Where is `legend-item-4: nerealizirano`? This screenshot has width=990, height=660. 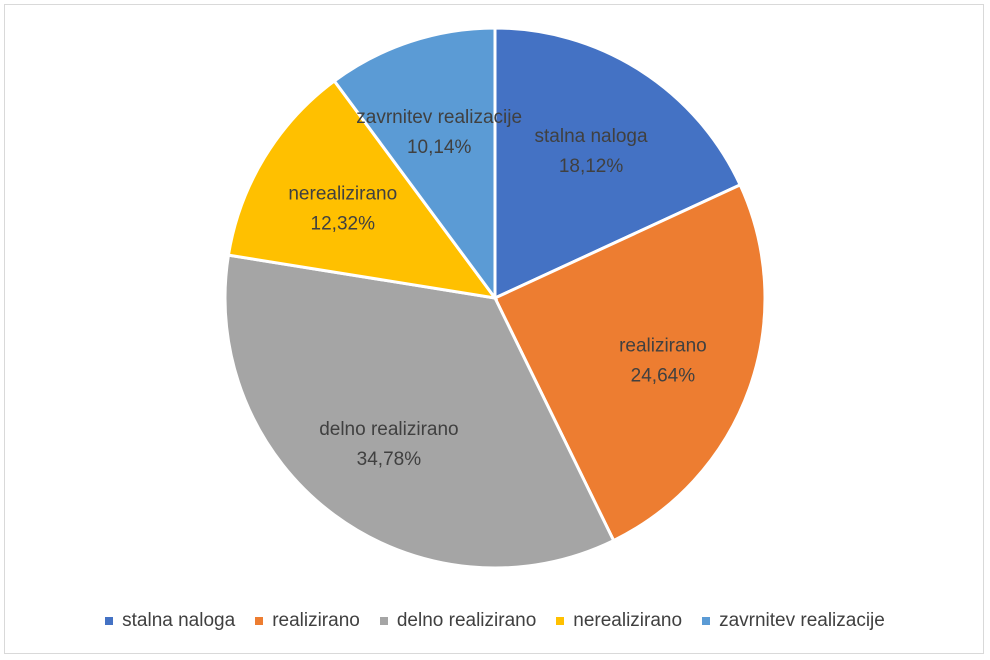
legend-item-4: nerealizirano is located at coordinates (619, 621).